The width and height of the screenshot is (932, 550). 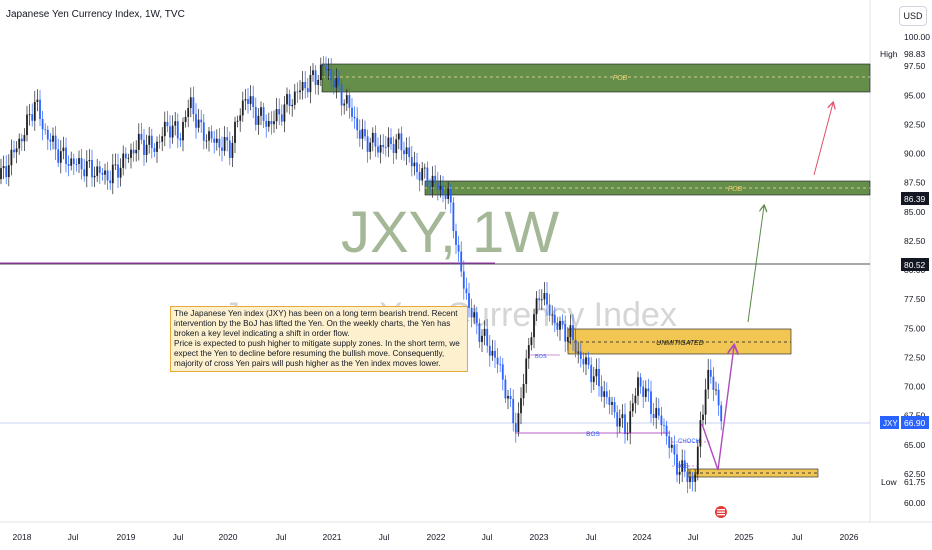 I want to click on unmitigated-zone: UNMITIGATED, so click(x=679, y=341).